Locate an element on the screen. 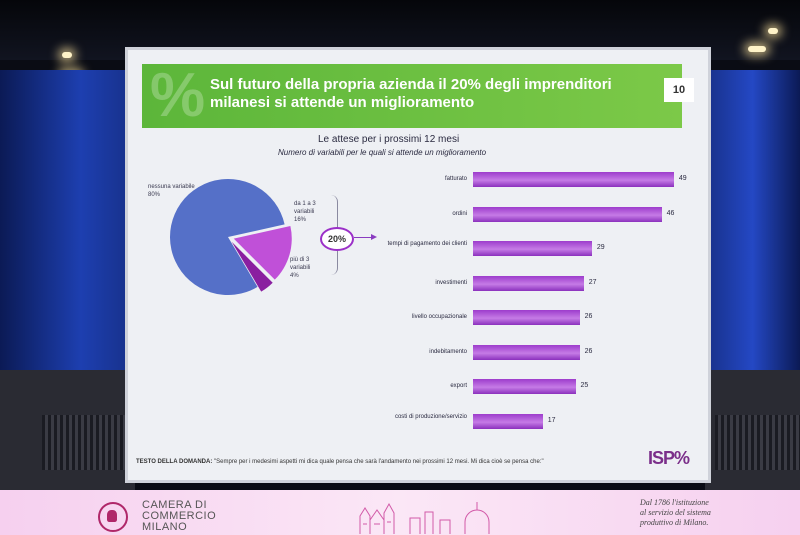 This screenshot has width=800, height=535. chamber-name: CAMERA DI COMMERCIO MILANO is located at coordinates (179, 516).